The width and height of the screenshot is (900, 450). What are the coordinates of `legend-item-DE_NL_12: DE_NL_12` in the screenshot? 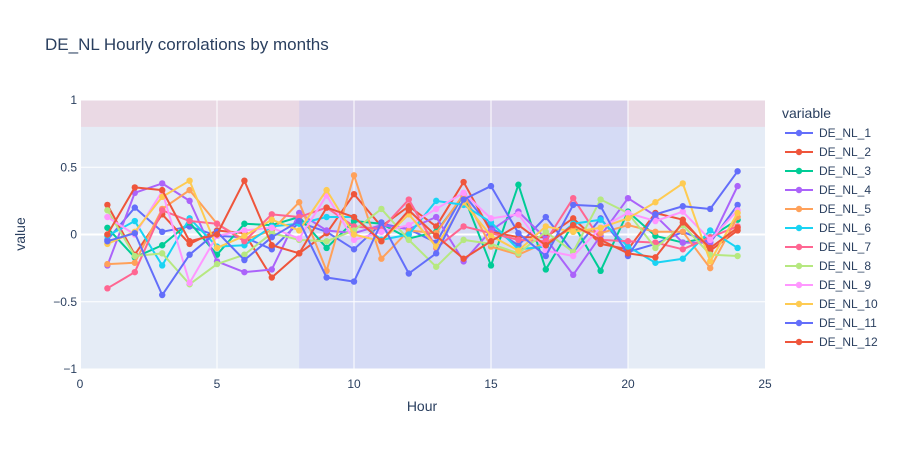 It's located at (831, 342).